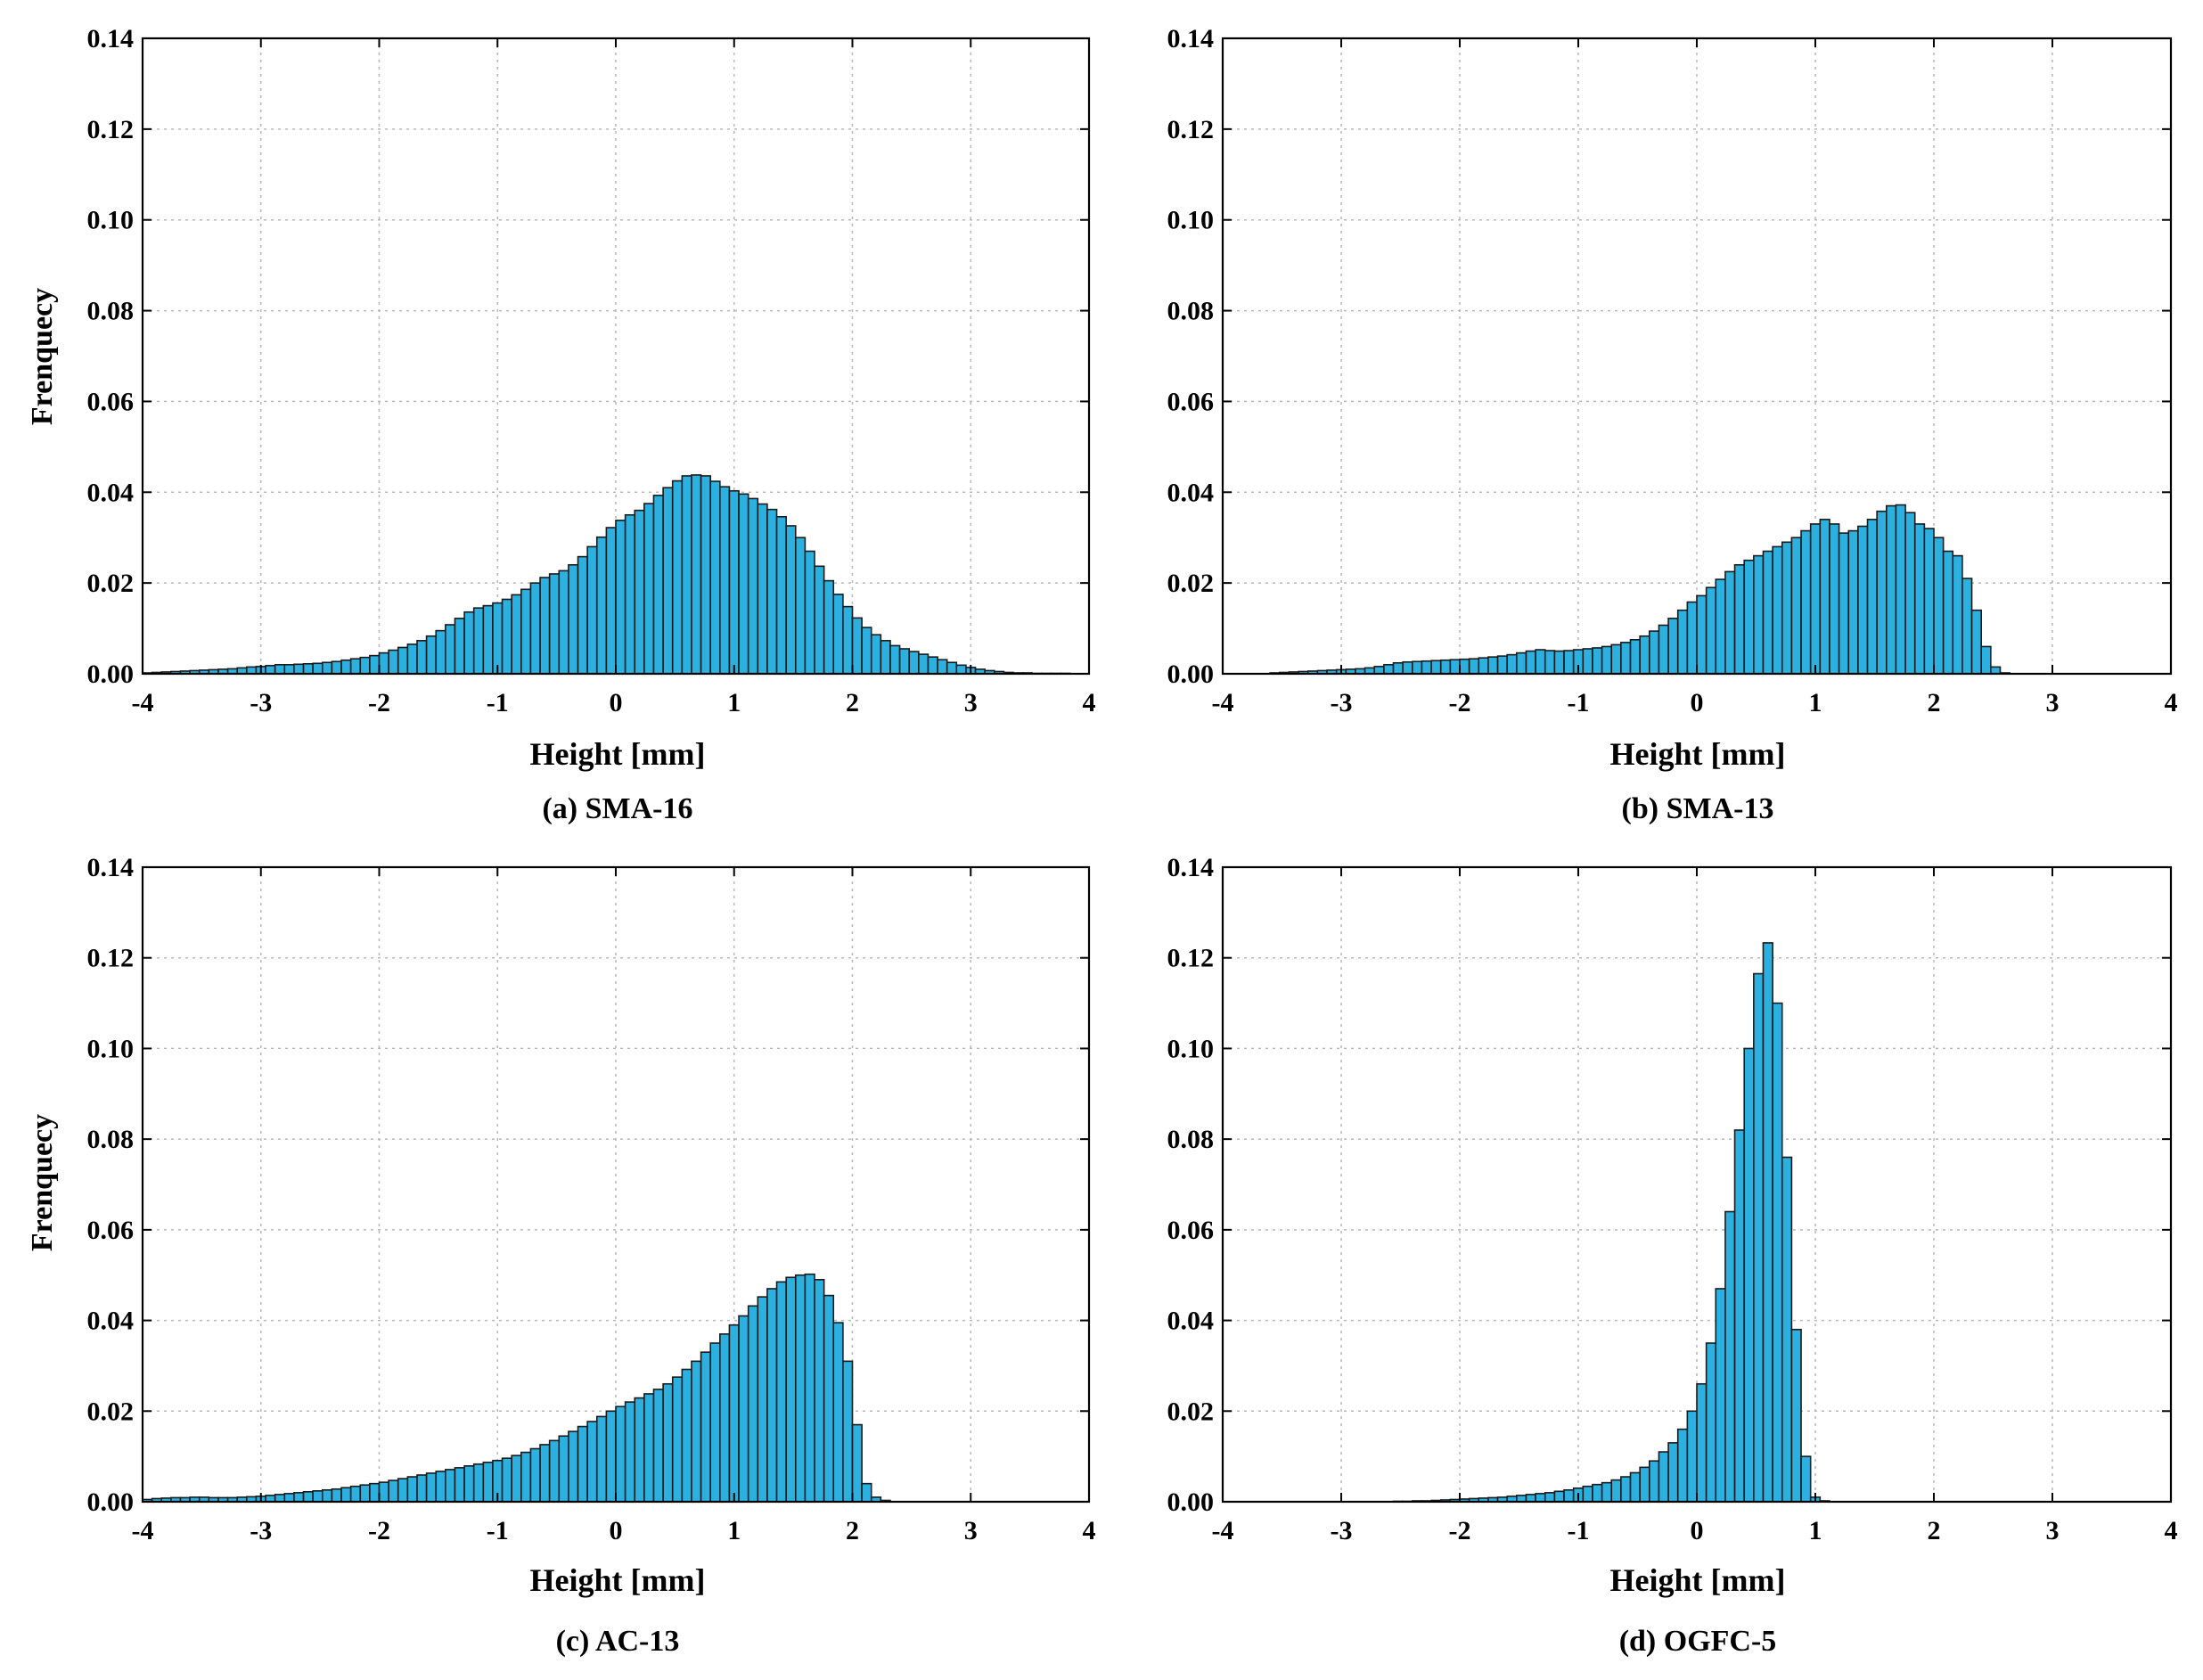  I want to click on y-axis-label: Frenquecy, so click(43, 1182).